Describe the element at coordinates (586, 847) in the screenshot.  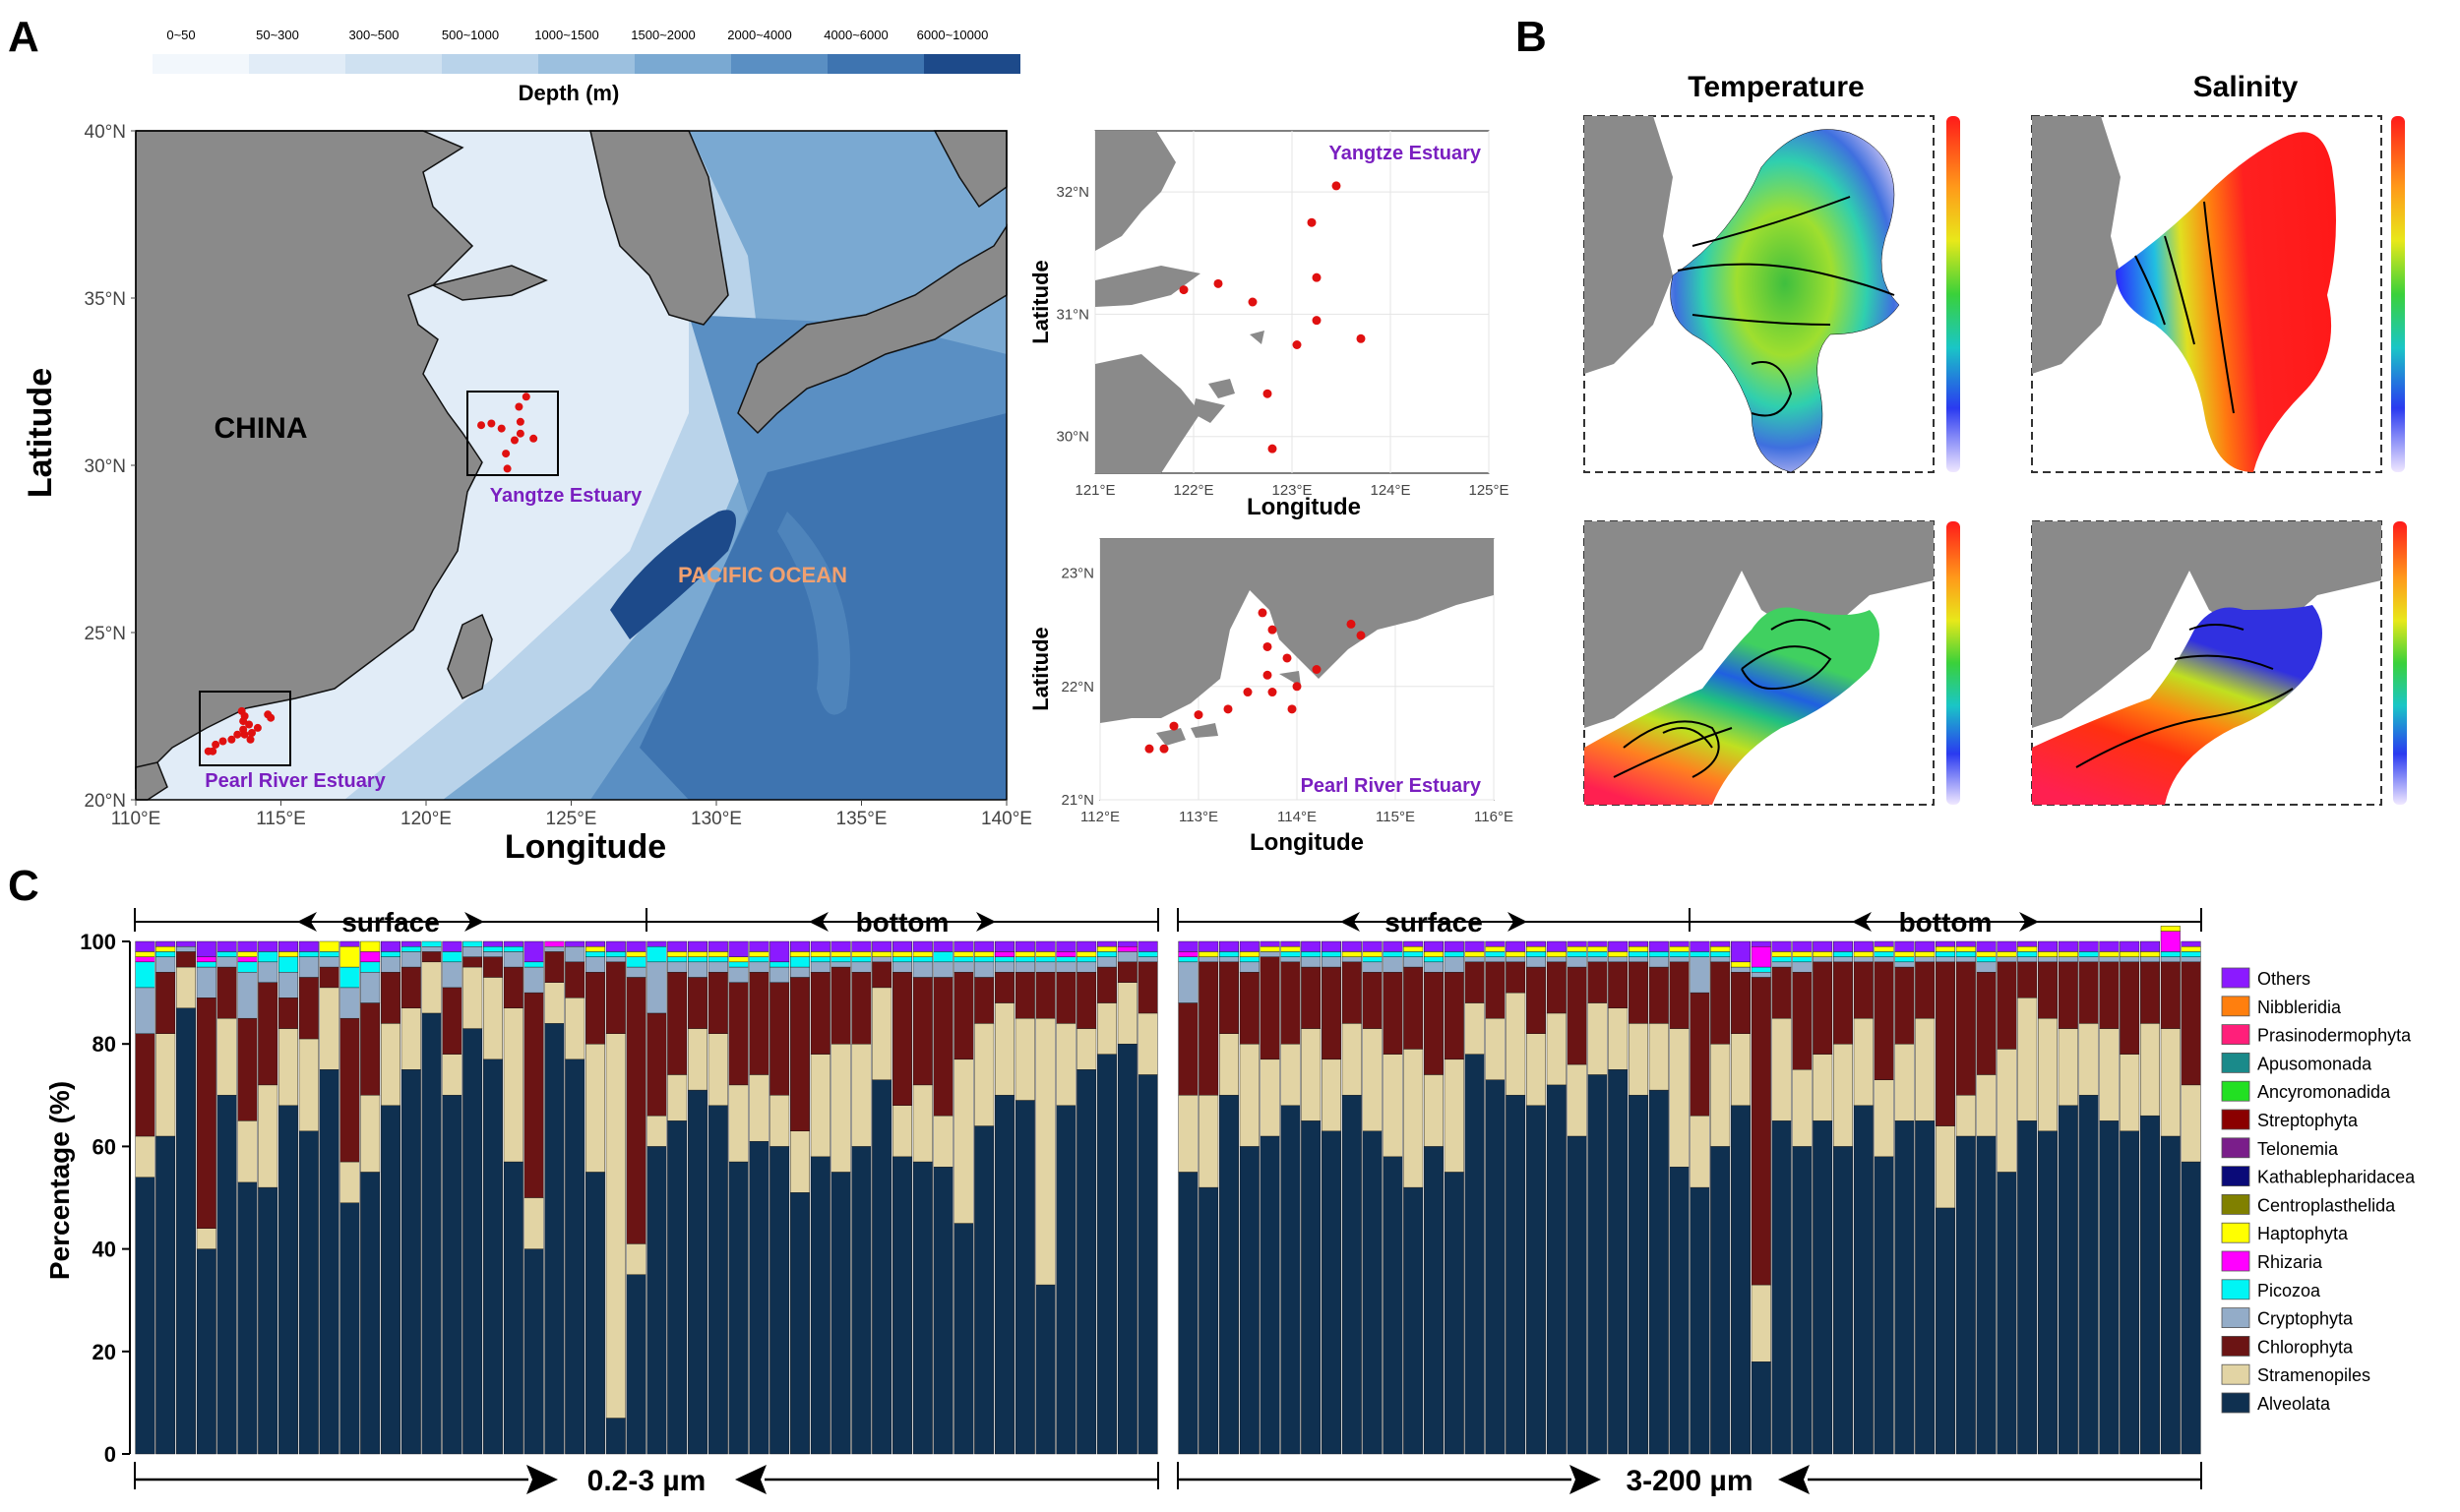
I see `main-map-x-label: Longitude` at that location.